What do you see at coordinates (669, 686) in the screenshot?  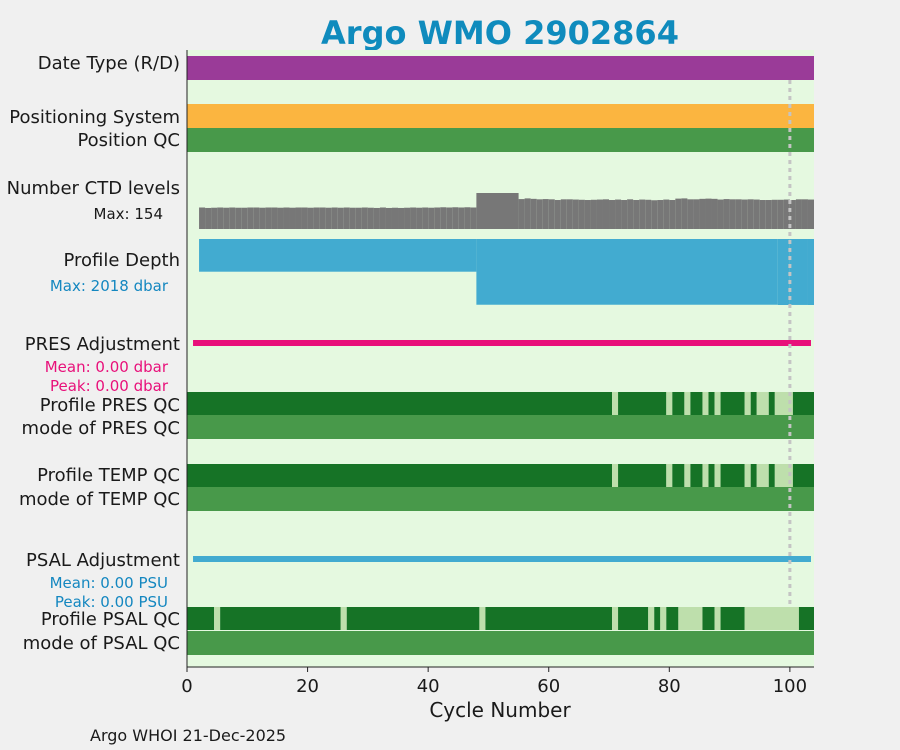 I see `x-tick-label: 80` at bounding box center [669, 686].